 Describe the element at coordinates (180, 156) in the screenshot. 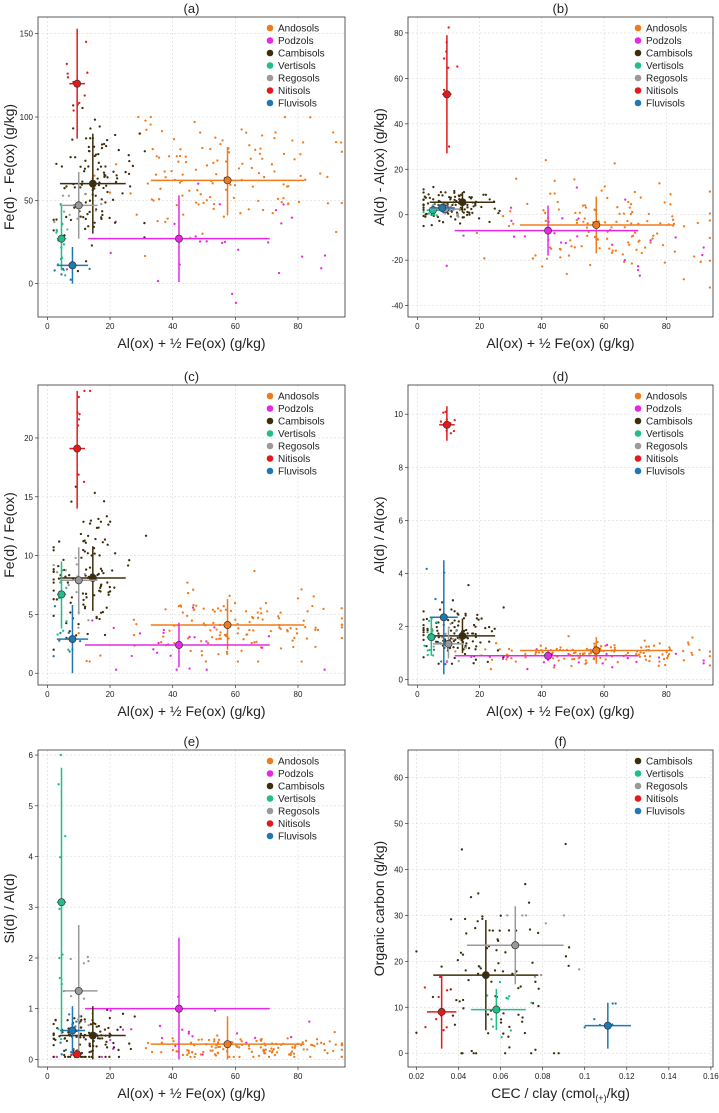

I see `means` at that location.